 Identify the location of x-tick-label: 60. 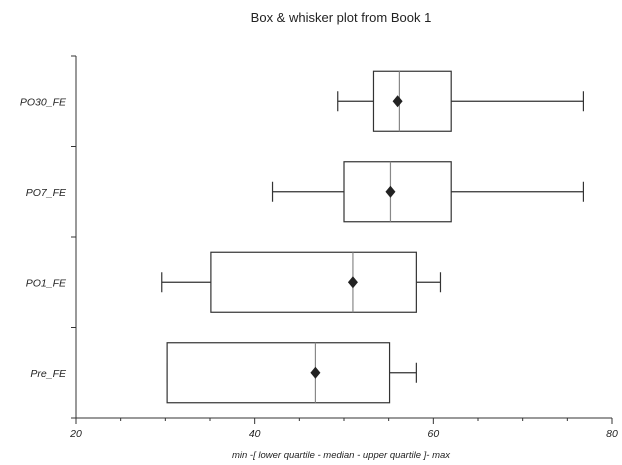
(433, 434).